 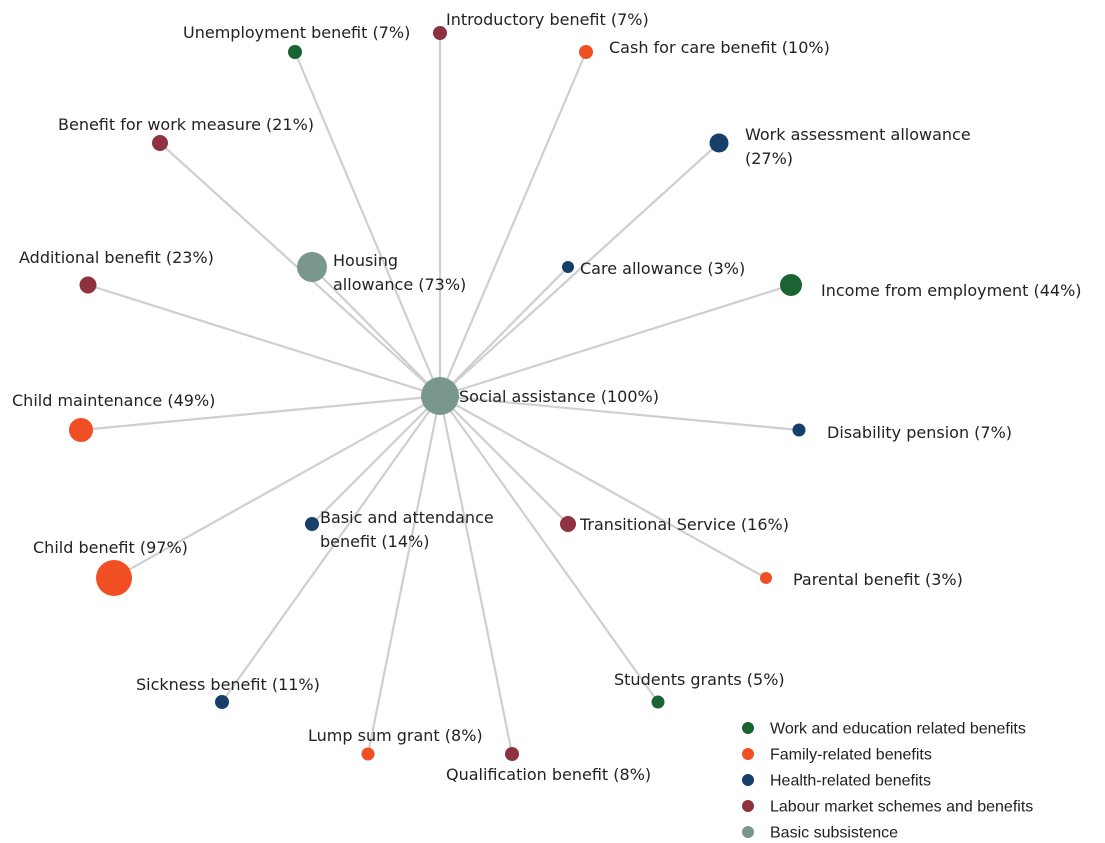 I want to click on edge-work-assessment, so click(x=579, y=269).